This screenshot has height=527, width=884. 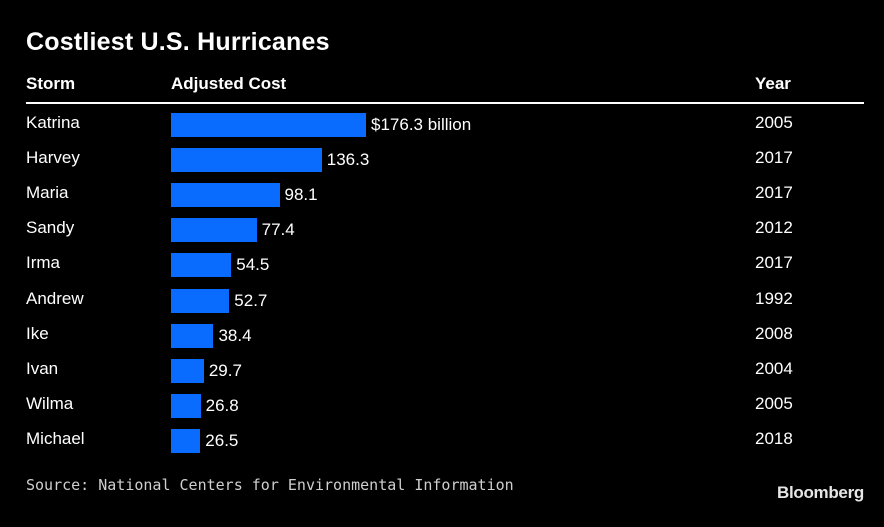 I want to click on cost-value-label: 26.5, so click(x=222, y=440).